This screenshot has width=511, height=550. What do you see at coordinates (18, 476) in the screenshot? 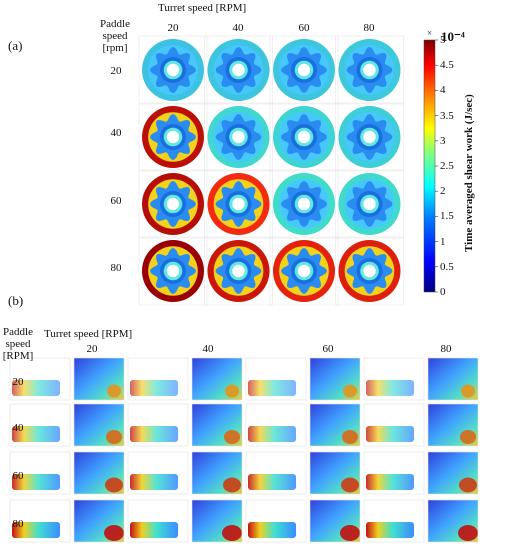
I see `panel-b-row-label: 60` at bounding box center [18, 476].